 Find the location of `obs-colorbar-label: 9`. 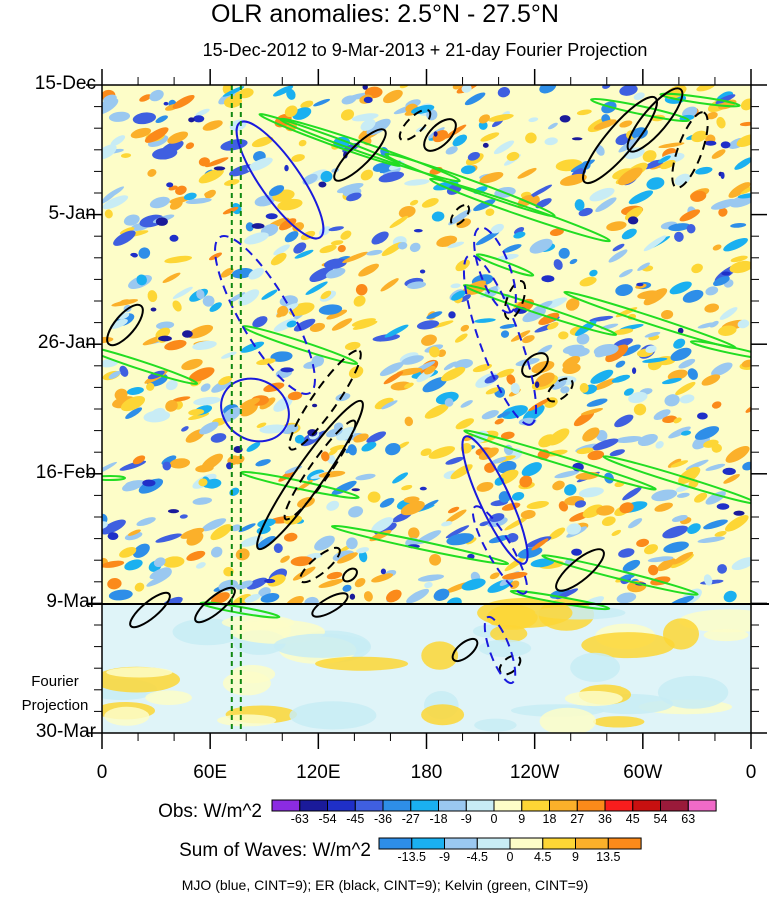

obs-colorbar-label: 9 is located at coordinates (522, 819).